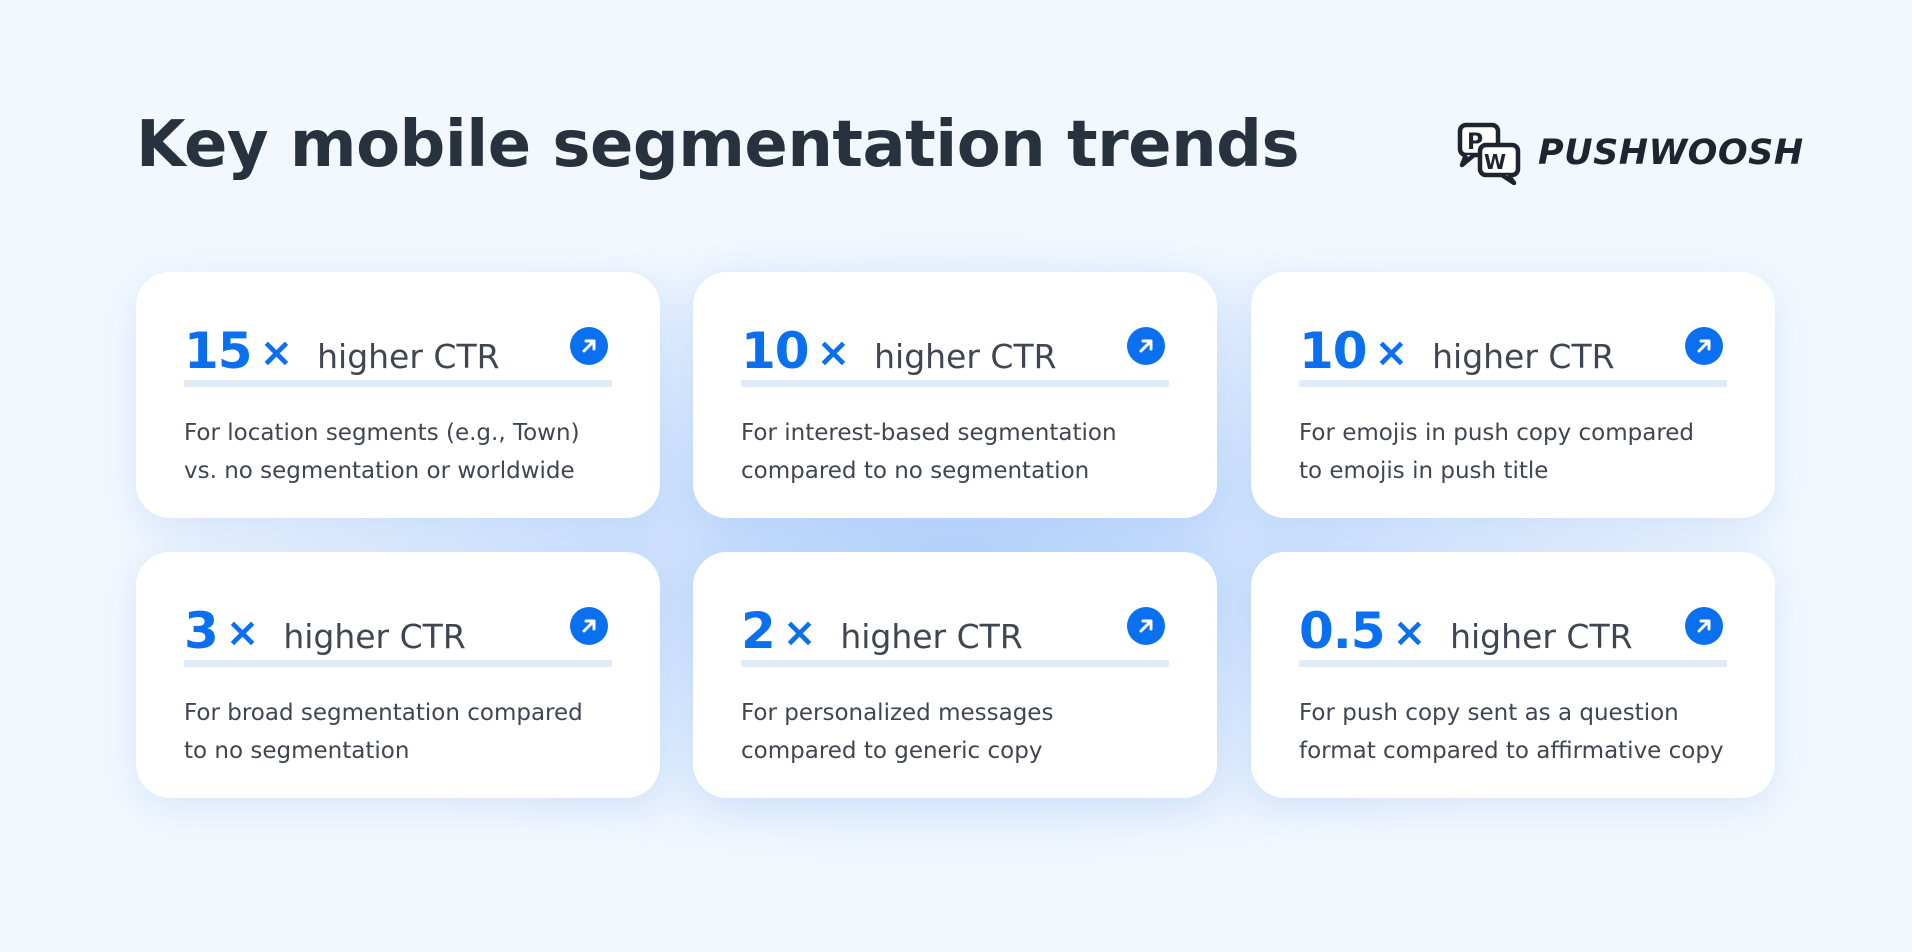 The image size is (1912, 952). I want to click on description-line: For emojis in push copy compared, so click(1497, 433).